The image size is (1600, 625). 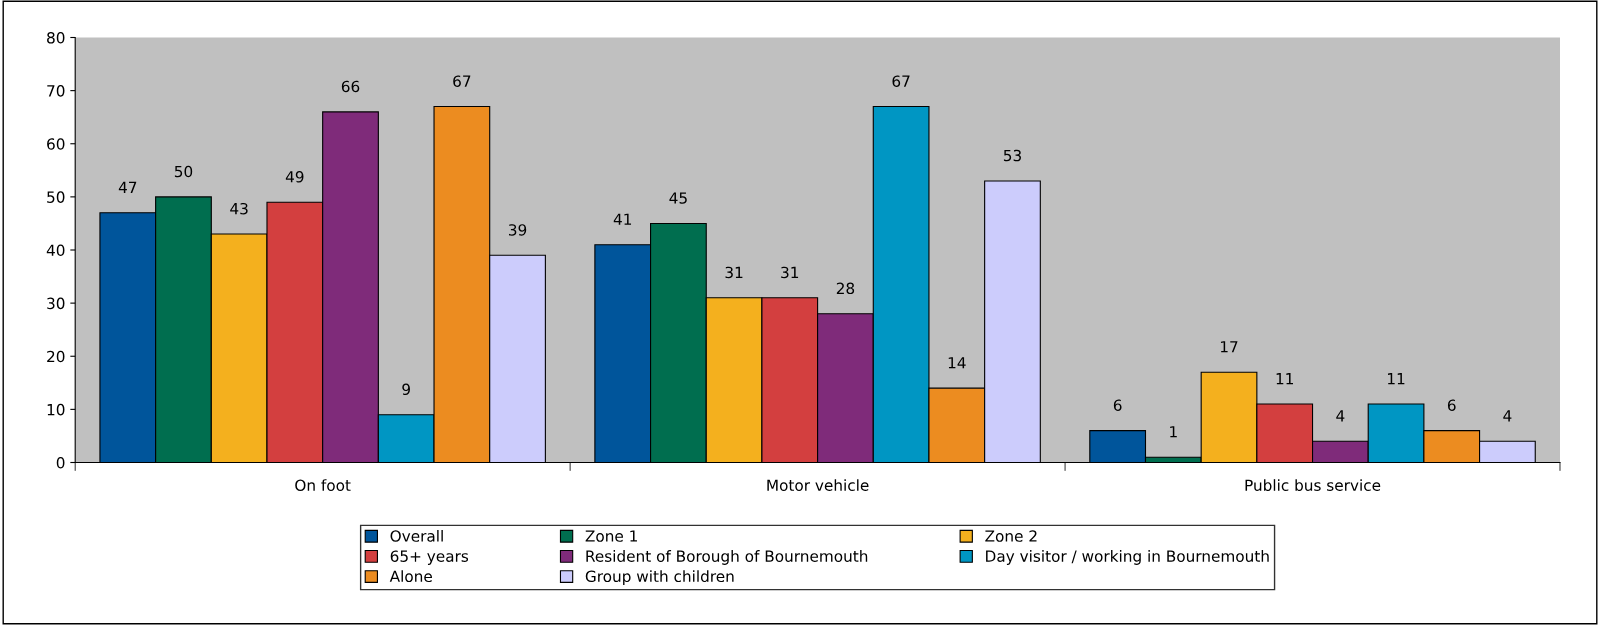 What do you see at coordinates (659, 578) in the screenshot?
I see `legend-label: Group with children` at bounding box center [659, 578].